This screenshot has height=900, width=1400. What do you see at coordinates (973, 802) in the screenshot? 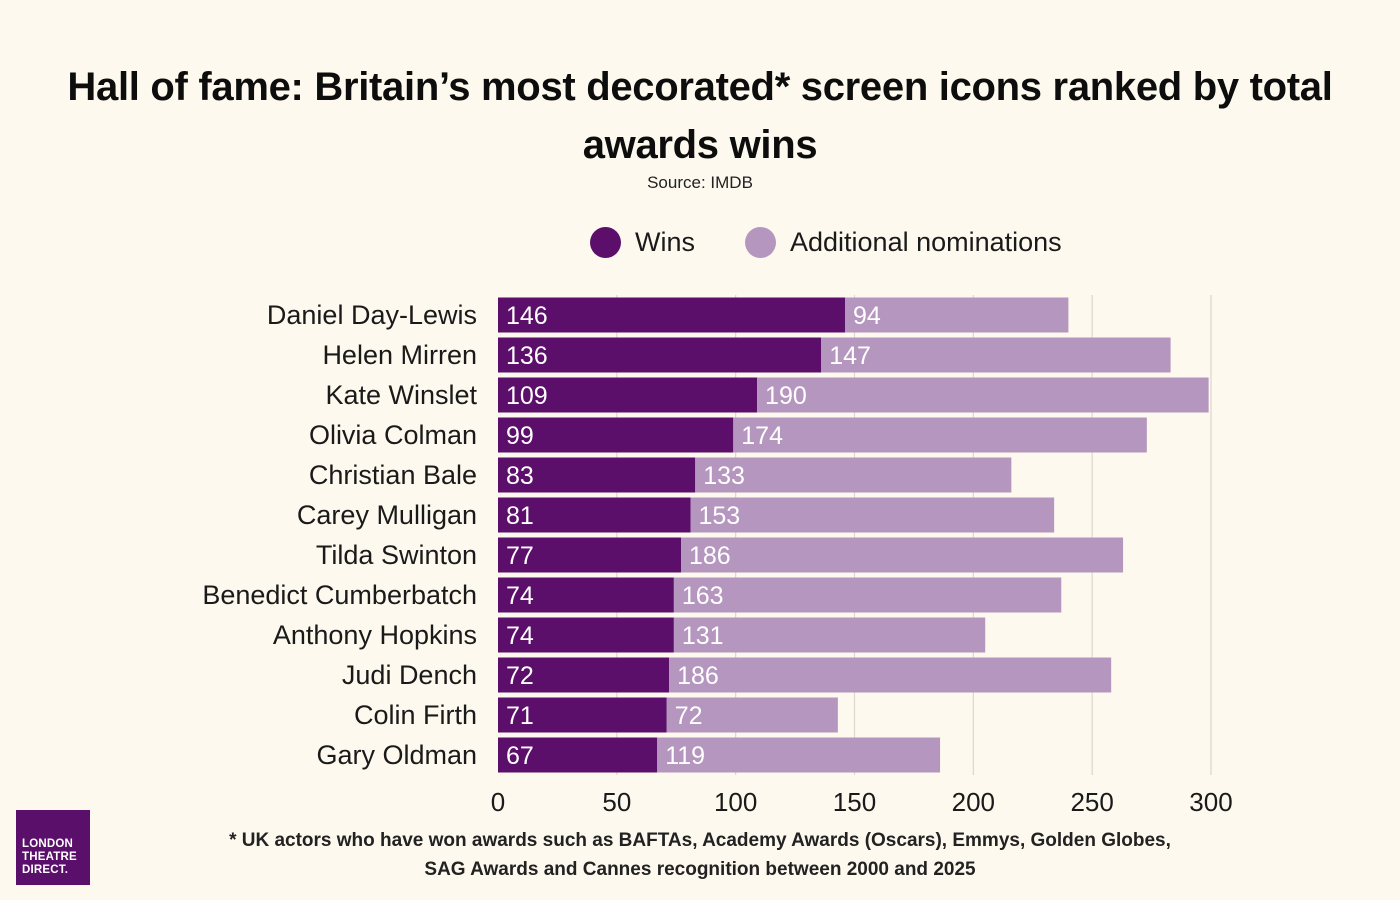
I see `x-tick-label: 200` at bounding box center [973, 802].